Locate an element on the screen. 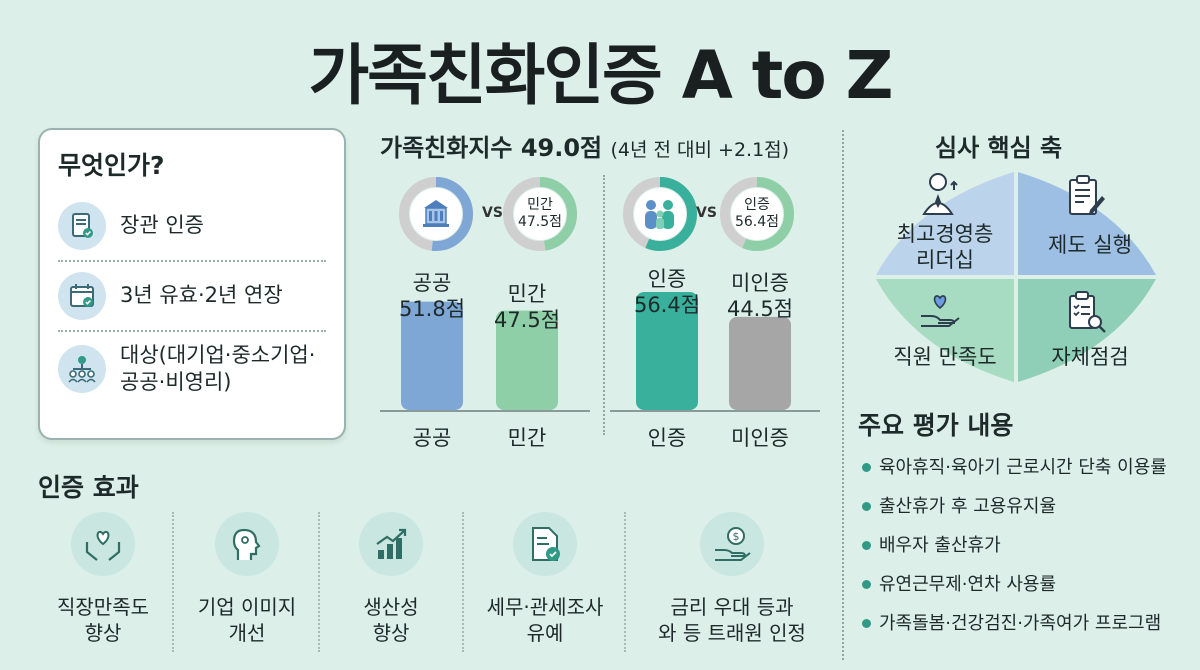 This screenshot has width=1200, height=670. donut-public is located at coordinates (436, 214).